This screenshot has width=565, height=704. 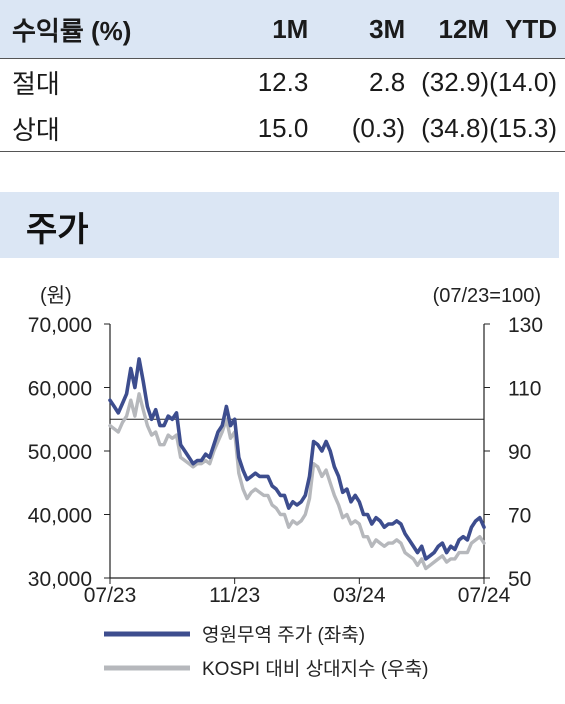 I want to click on cell-1m: 12.3, so click(x=283, y=81).